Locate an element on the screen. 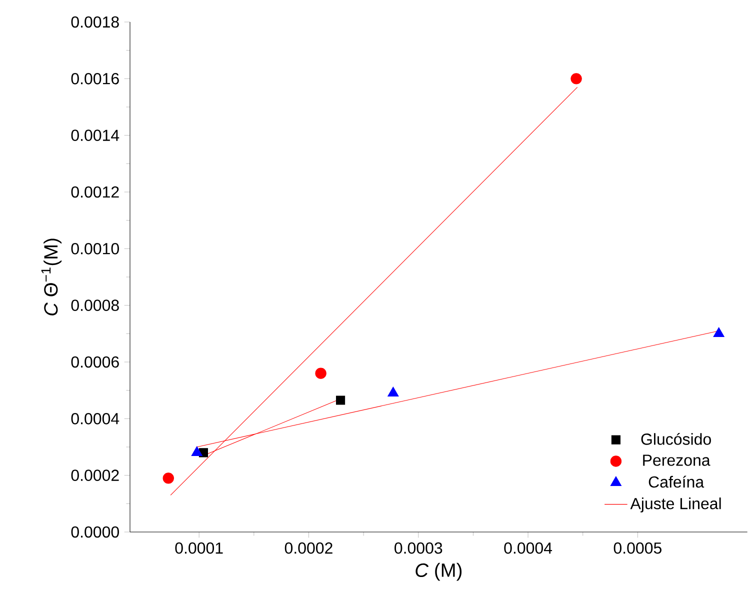 The height and width of the screenshot is (604, 754). y-tick-label: 0.0012 is located at coordinates (95, 192).